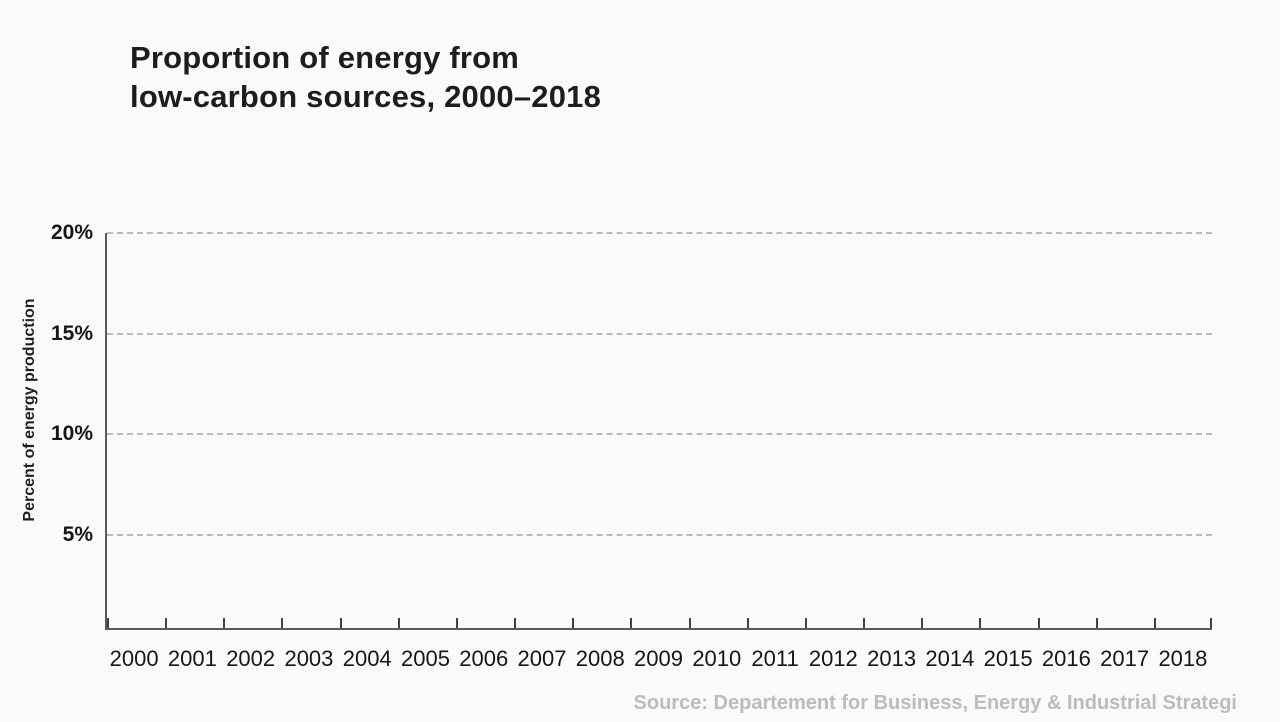 This screenshot has height=722, width=1280. What do you see at coordinates (775, 658) in the screenshot?
I see `x-axis-label: 2011` at bounding box center [775, 658].